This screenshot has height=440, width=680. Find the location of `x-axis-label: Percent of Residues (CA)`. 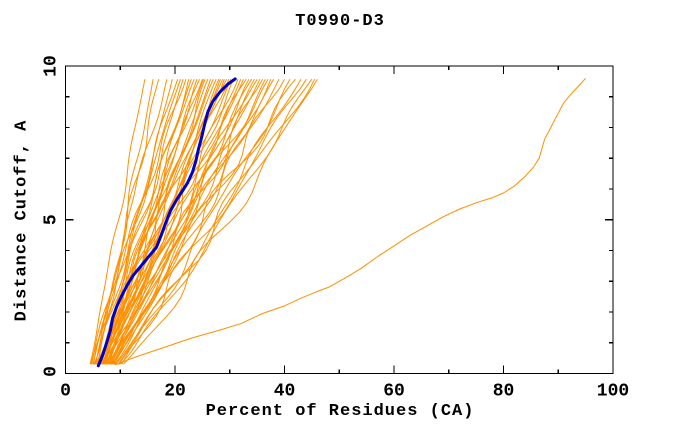

x-axis-label: Percent of Residues (CA) is located at coordinates (340, 411).